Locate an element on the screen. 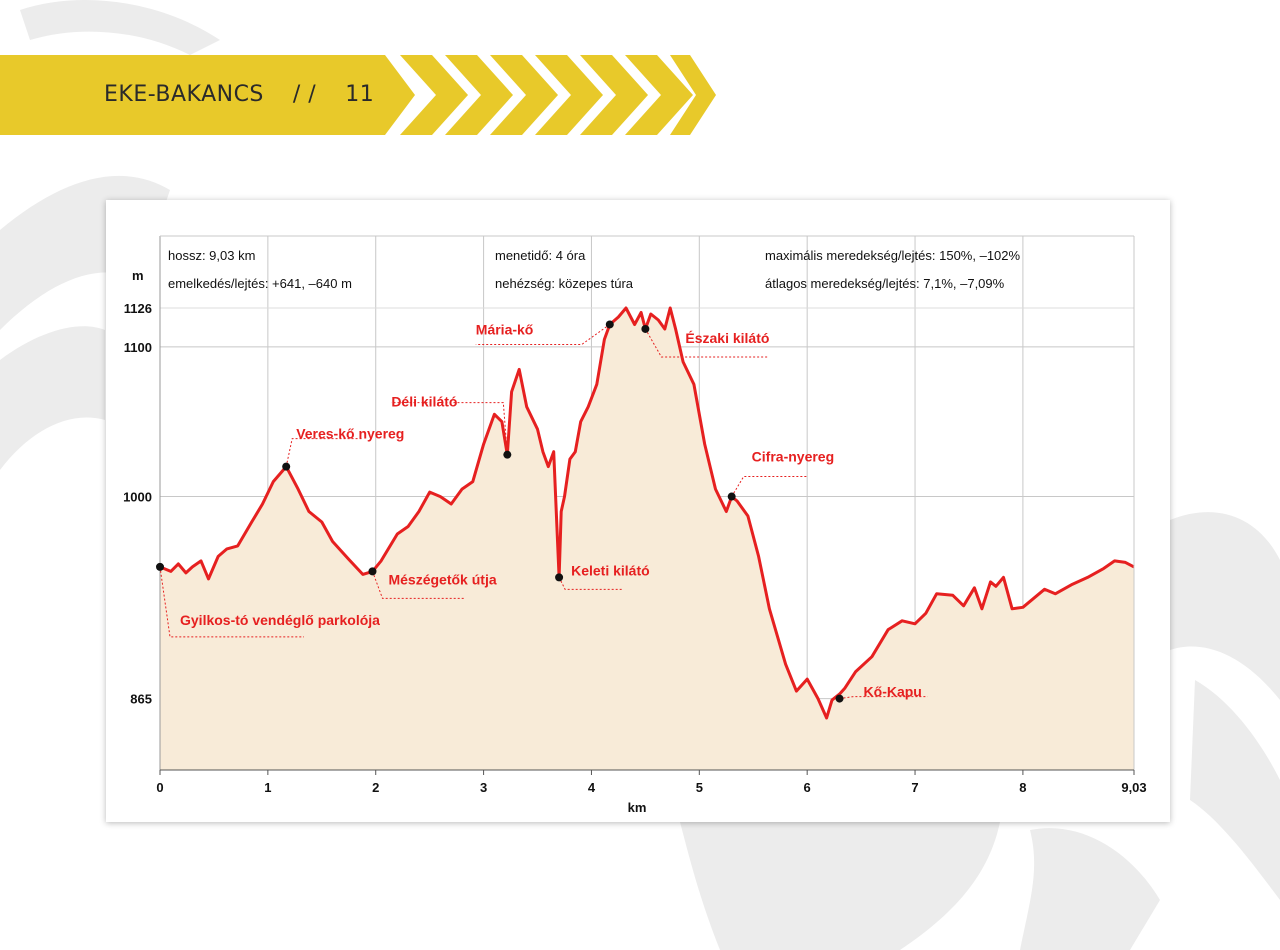  x-axis-ticks: 0 1 2 3 4 5 6 7 8 9,03 is located at coordinates (651, 782).